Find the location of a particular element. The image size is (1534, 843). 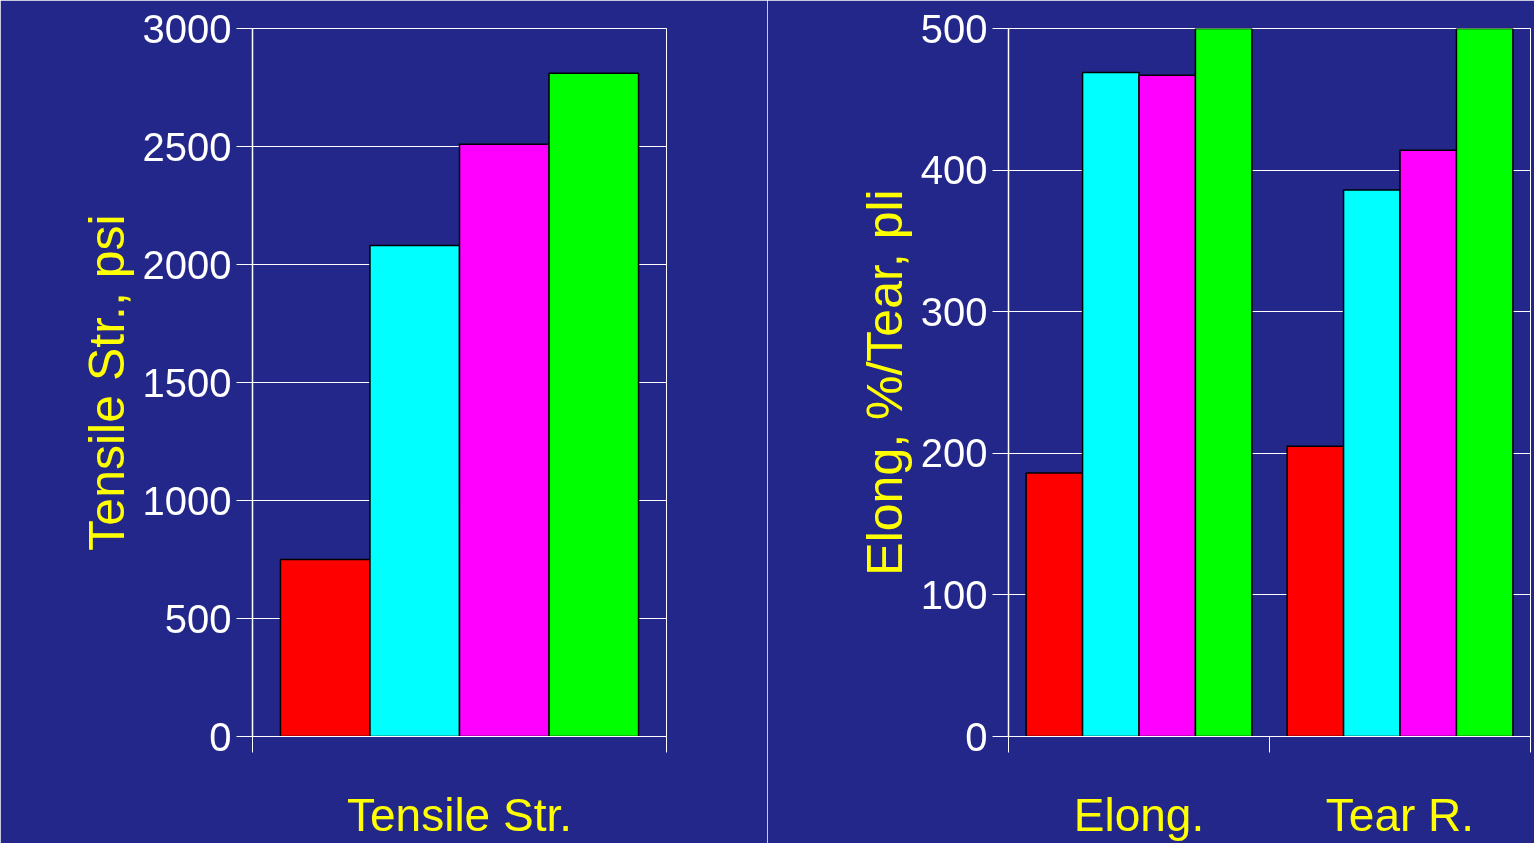

x-tick-label: Elong. is located at coordinates (1139, 814).